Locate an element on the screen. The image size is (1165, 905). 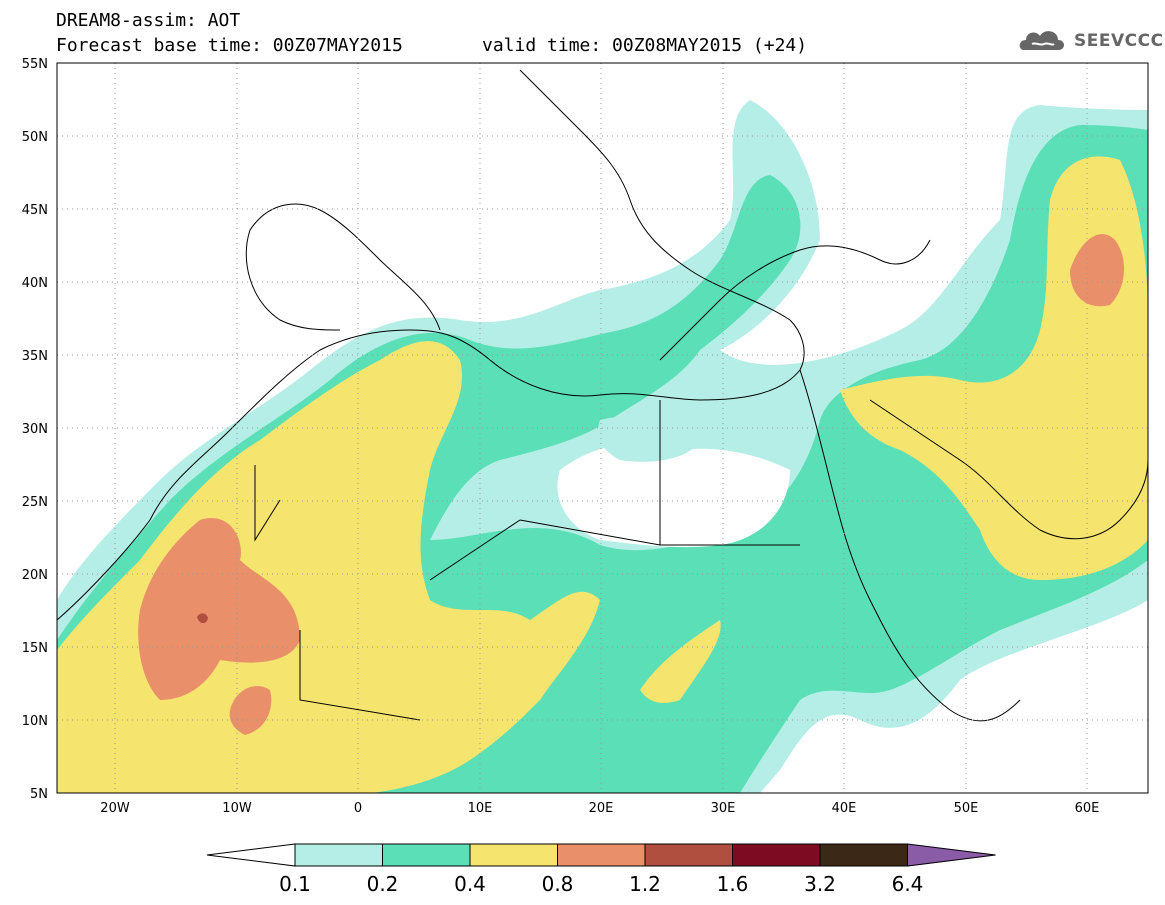
longitude-labels: 20W 10W 0 10E 20E 30E 40E 50E 60E is located at coordinates (599, 808).